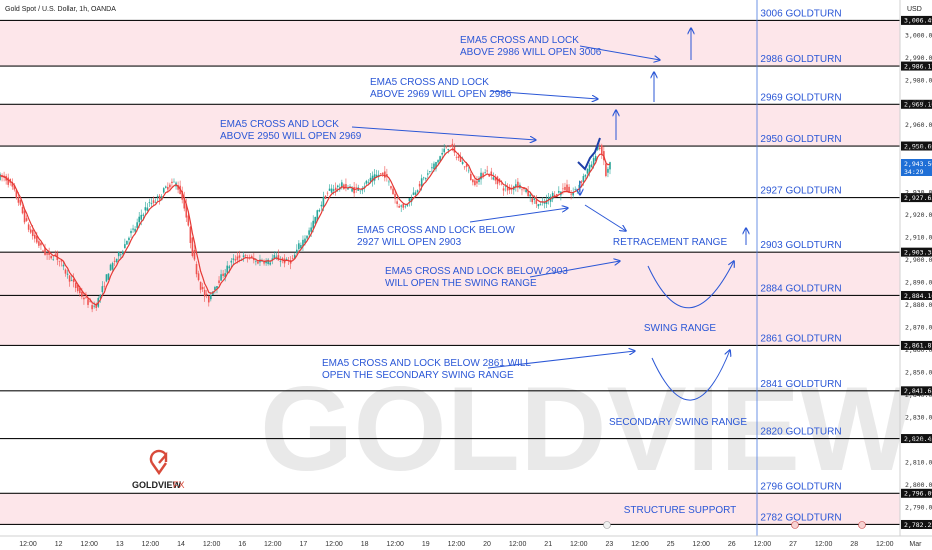 This screenshot has width=932, height=550. I want to click on arrow-swing, so click(574, 269).